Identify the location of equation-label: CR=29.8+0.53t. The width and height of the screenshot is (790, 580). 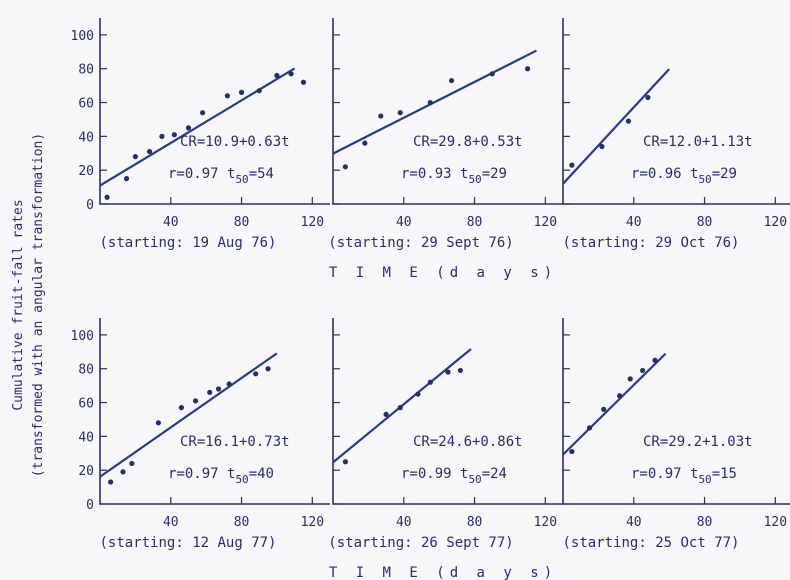
(468, 142).